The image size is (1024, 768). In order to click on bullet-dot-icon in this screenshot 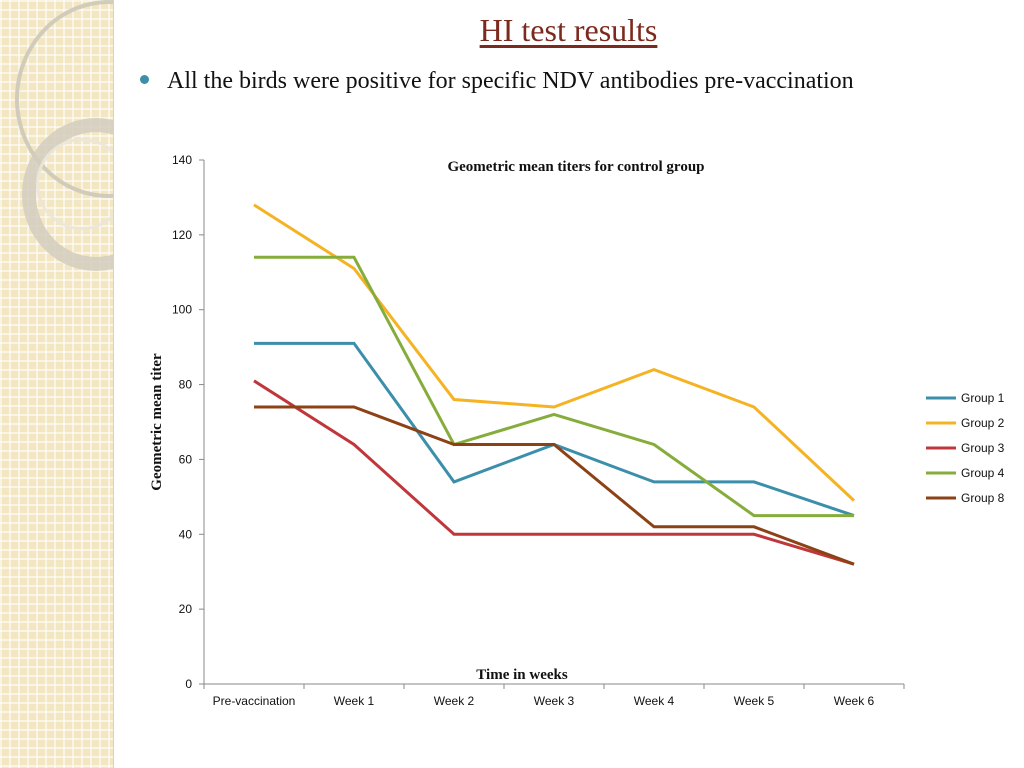, I will do `click(144, 79)`.